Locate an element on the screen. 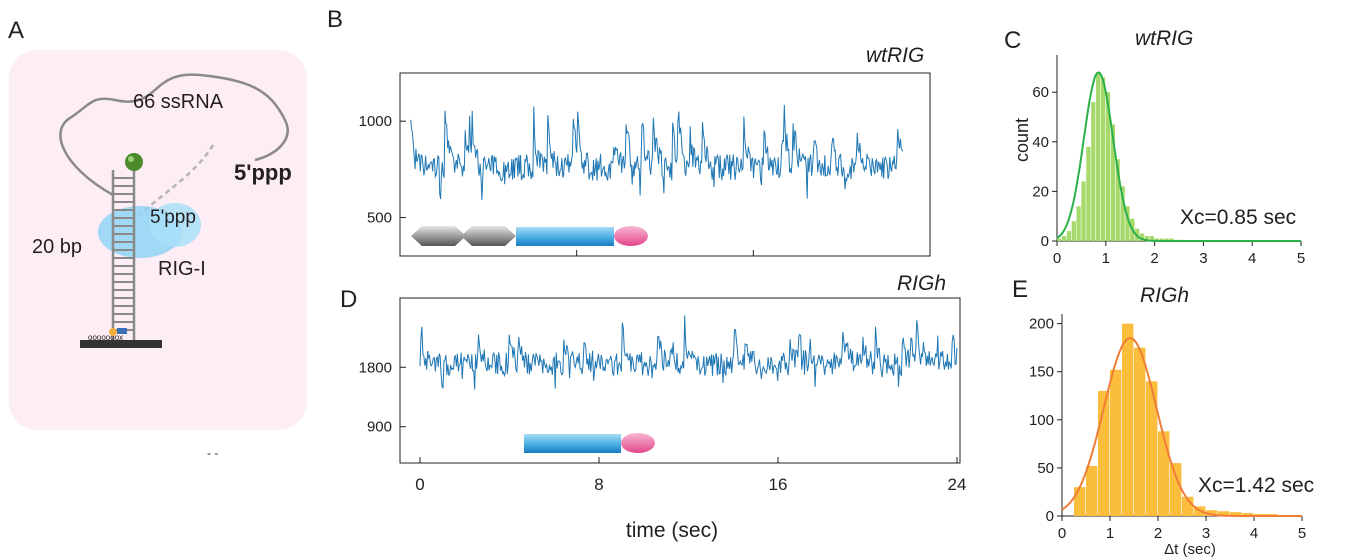  surface-label: ooooooox is located at coordinates (105, 337).